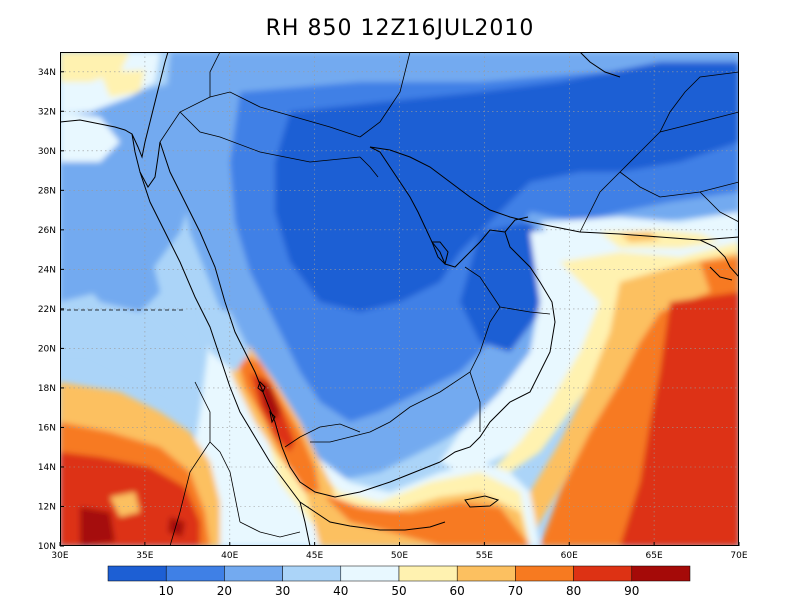 Image resolution: width=800 pixels, height=600 pixels. I want to click on colorbar-label-90: 90, so click(631, 591).